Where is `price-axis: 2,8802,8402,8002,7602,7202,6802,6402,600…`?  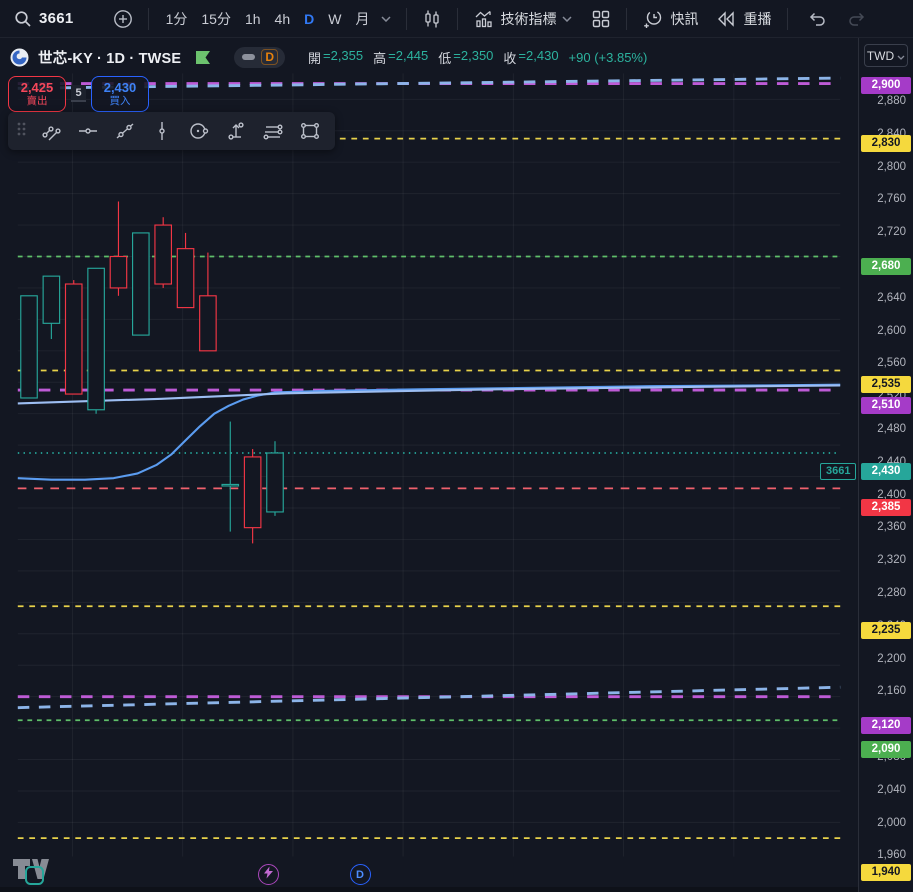 price-axis: 2,8802,8402,8002,7602,7202,6802,6402,600… is located at coordinates (885, 464).